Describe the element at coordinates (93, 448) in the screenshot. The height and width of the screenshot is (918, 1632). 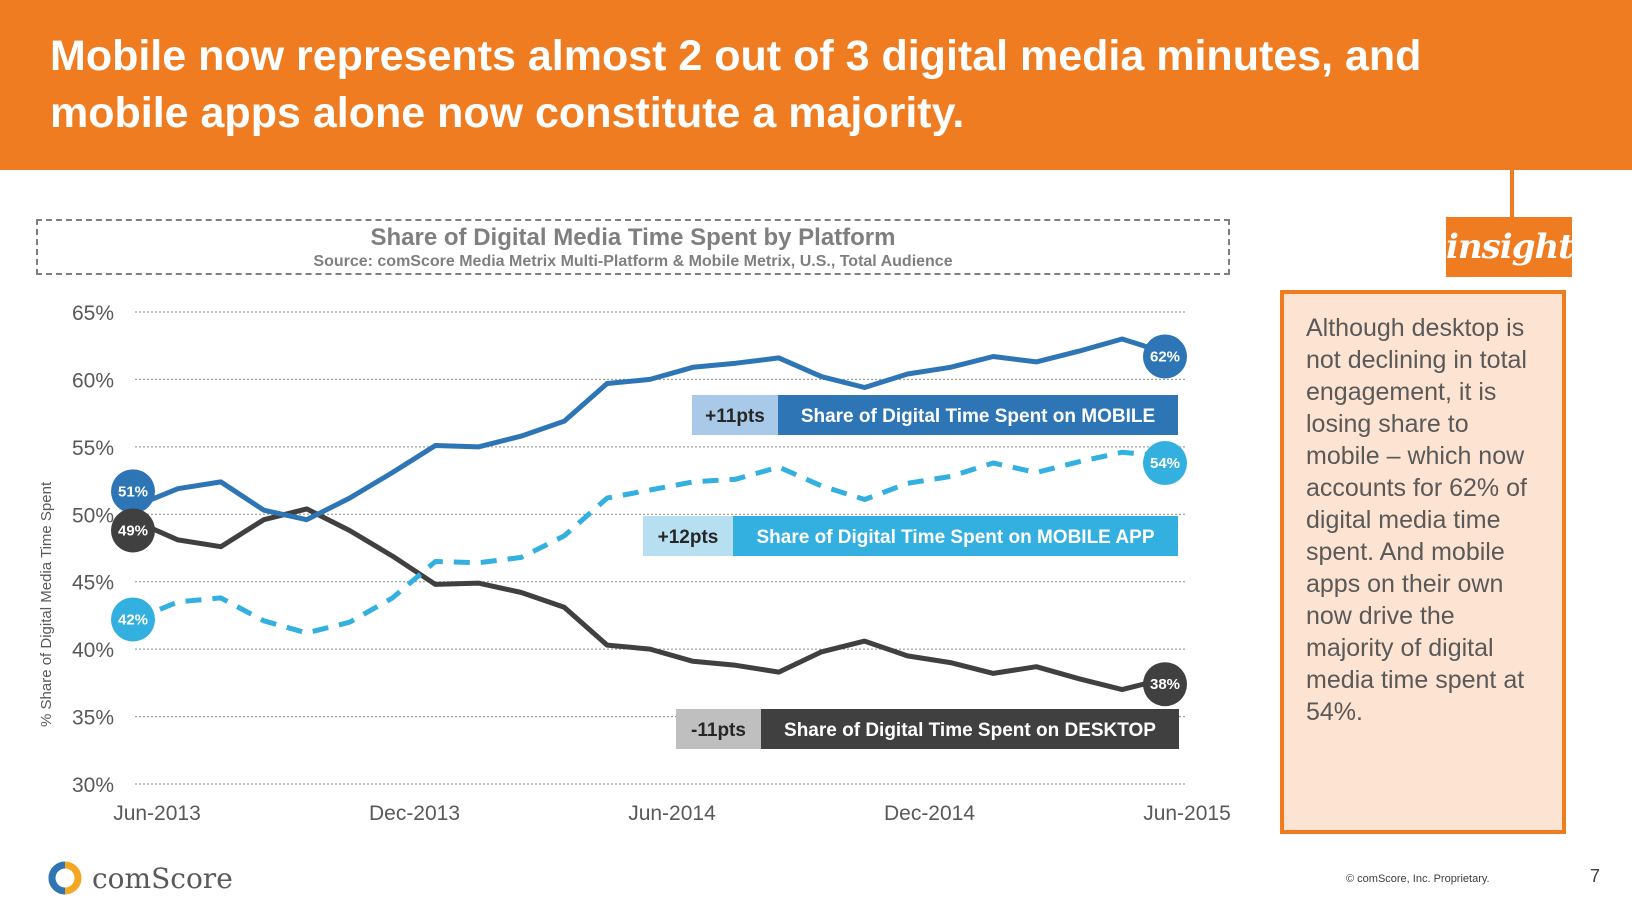
I see `y-tick-label: 55%` at that location.